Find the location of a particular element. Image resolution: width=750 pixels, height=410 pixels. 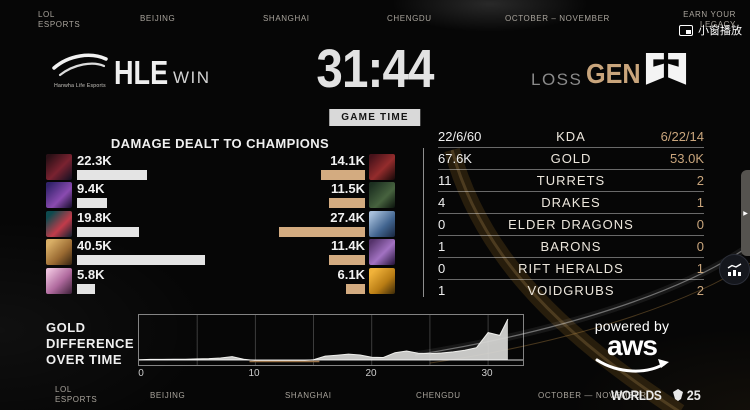

table-row: 0 RIFT HERALDS 1 is located at coordinates (571, 269).